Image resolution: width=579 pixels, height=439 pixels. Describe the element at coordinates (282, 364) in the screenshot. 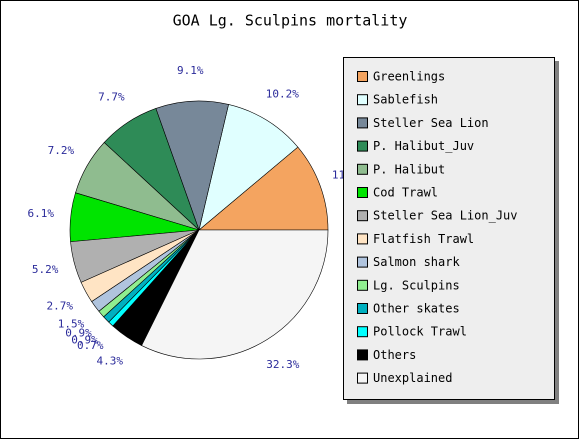

I see `value-label: 32.3%` at that location.